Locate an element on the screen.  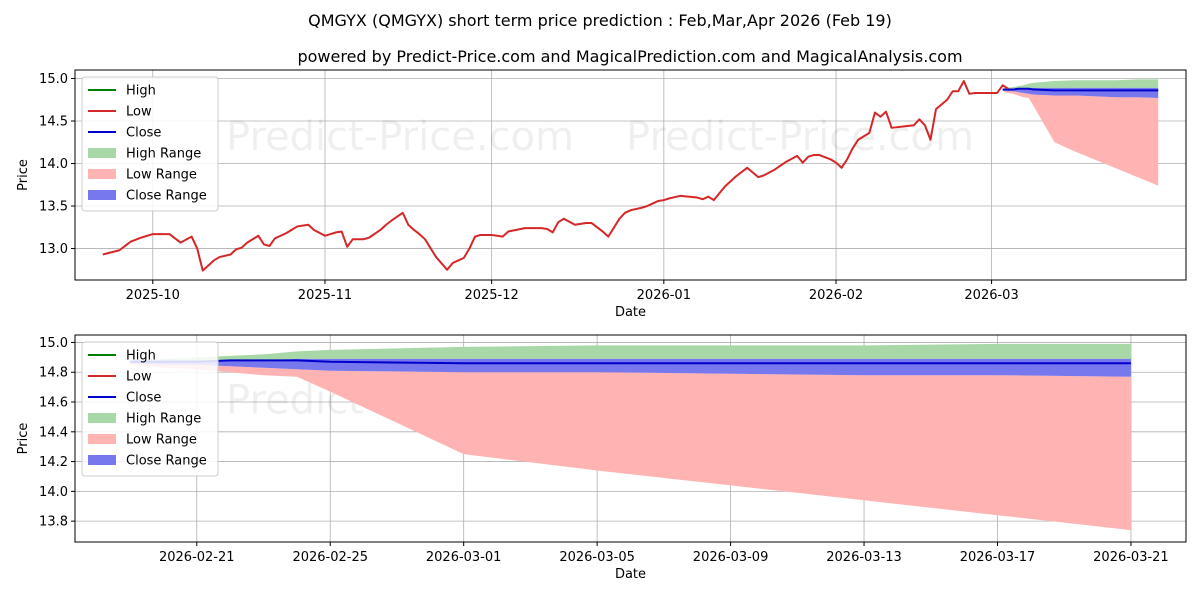
bottom-xtick-label: 2026-03-01 is located at coordinates (464, 557).